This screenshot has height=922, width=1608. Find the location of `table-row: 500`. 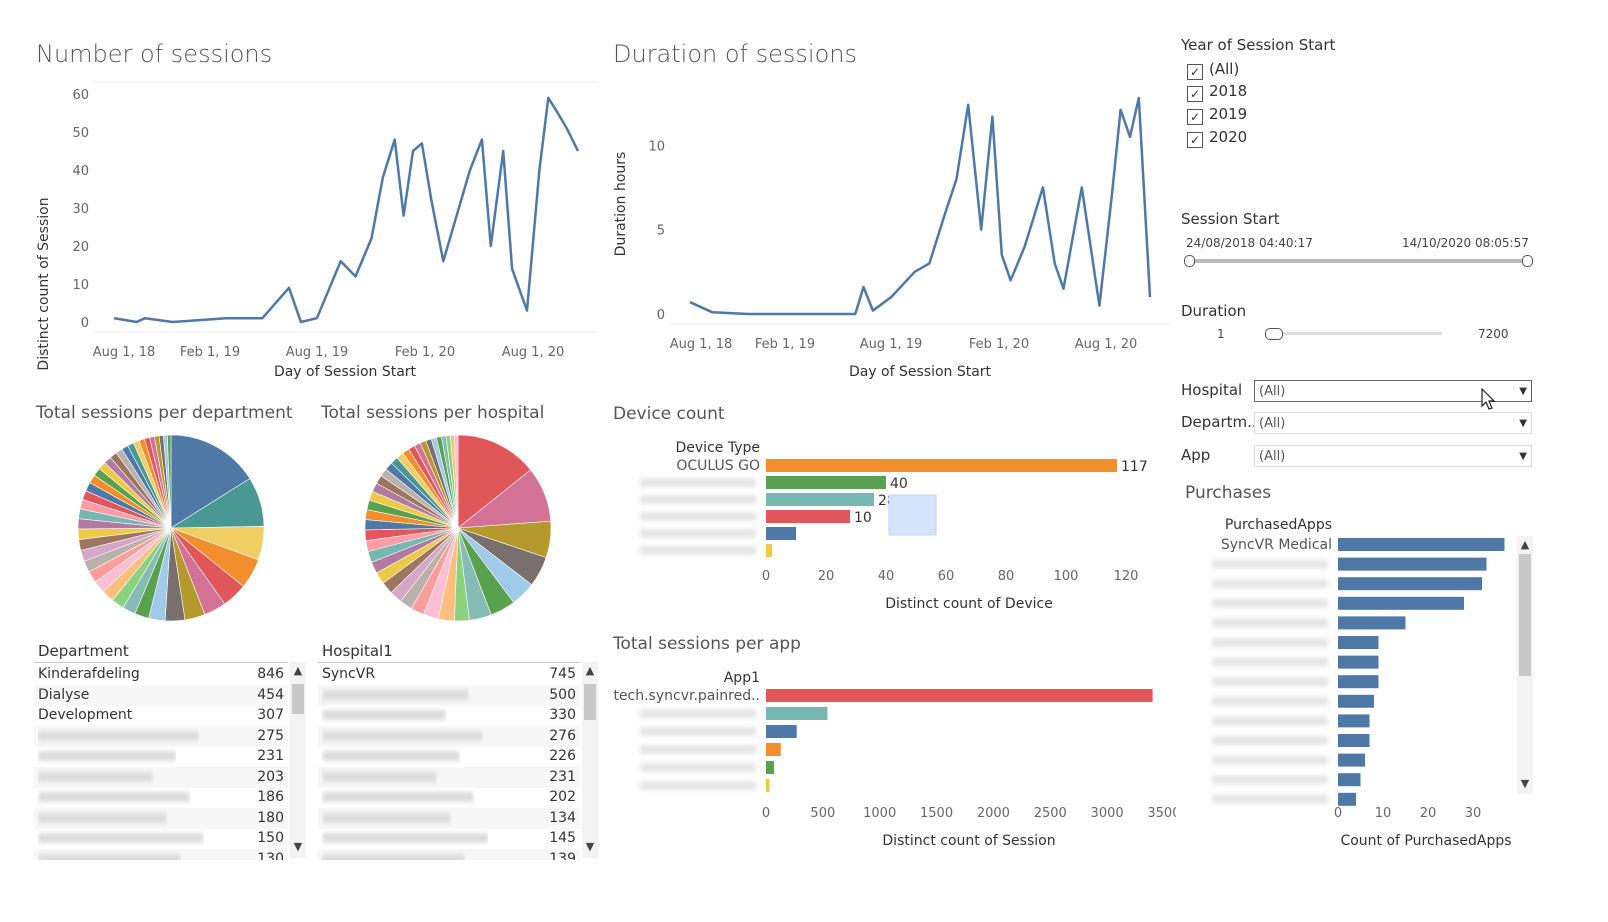

table-row: 500 is located at coordinates (449, 695).